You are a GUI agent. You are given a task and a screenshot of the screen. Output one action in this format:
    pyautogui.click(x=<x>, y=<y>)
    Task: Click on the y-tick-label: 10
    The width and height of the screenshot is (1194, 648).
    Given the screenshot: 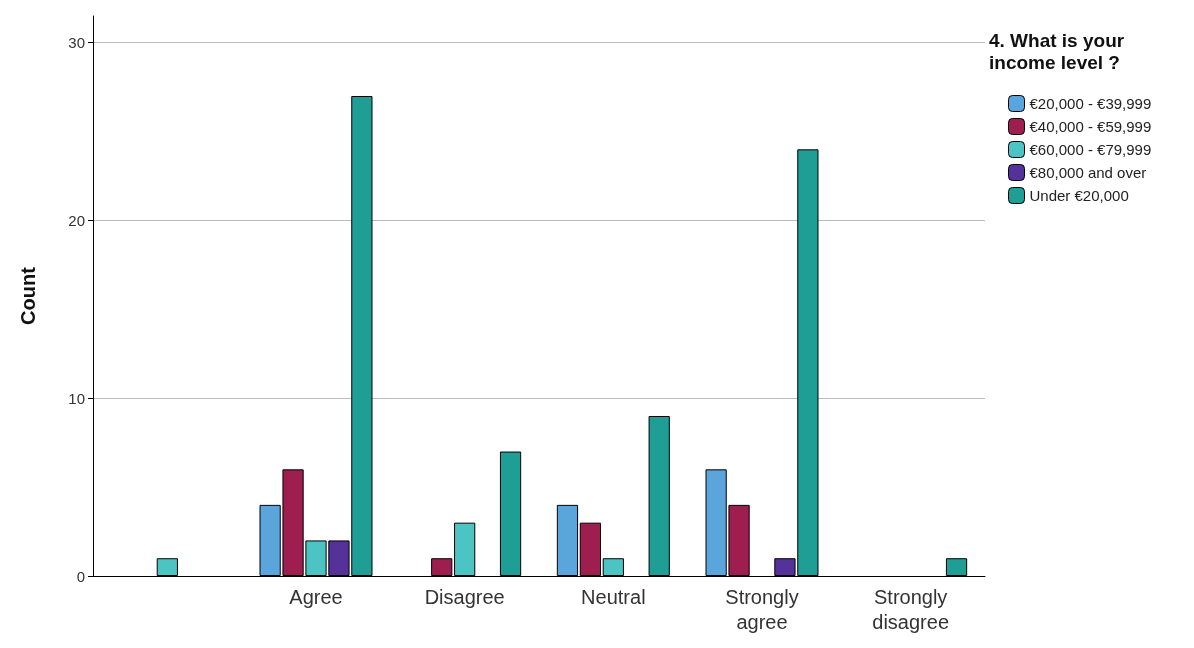 What is the action you would take?
    pyautogui.click(x=76, y=398)
    